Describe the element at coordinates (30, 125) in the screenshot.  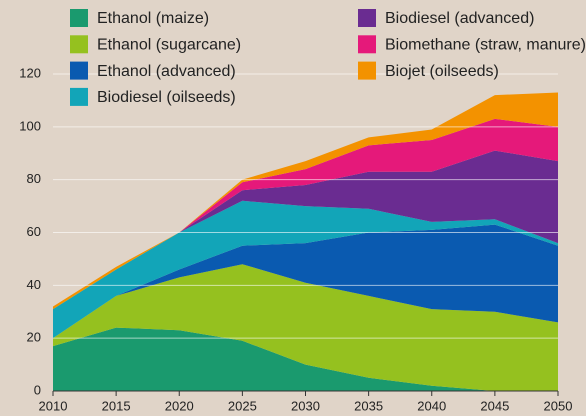
I see `y-tick-label: 100` at that location.